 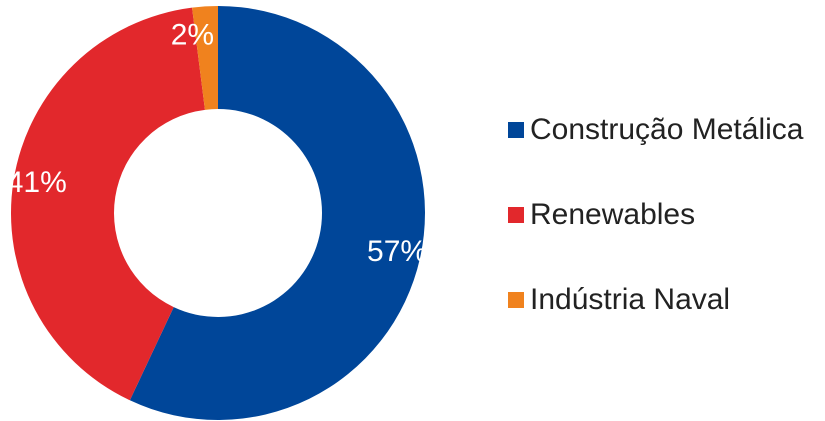 I want to click on legend-swatch-construcao-metalica, so click(x=516, y=129).